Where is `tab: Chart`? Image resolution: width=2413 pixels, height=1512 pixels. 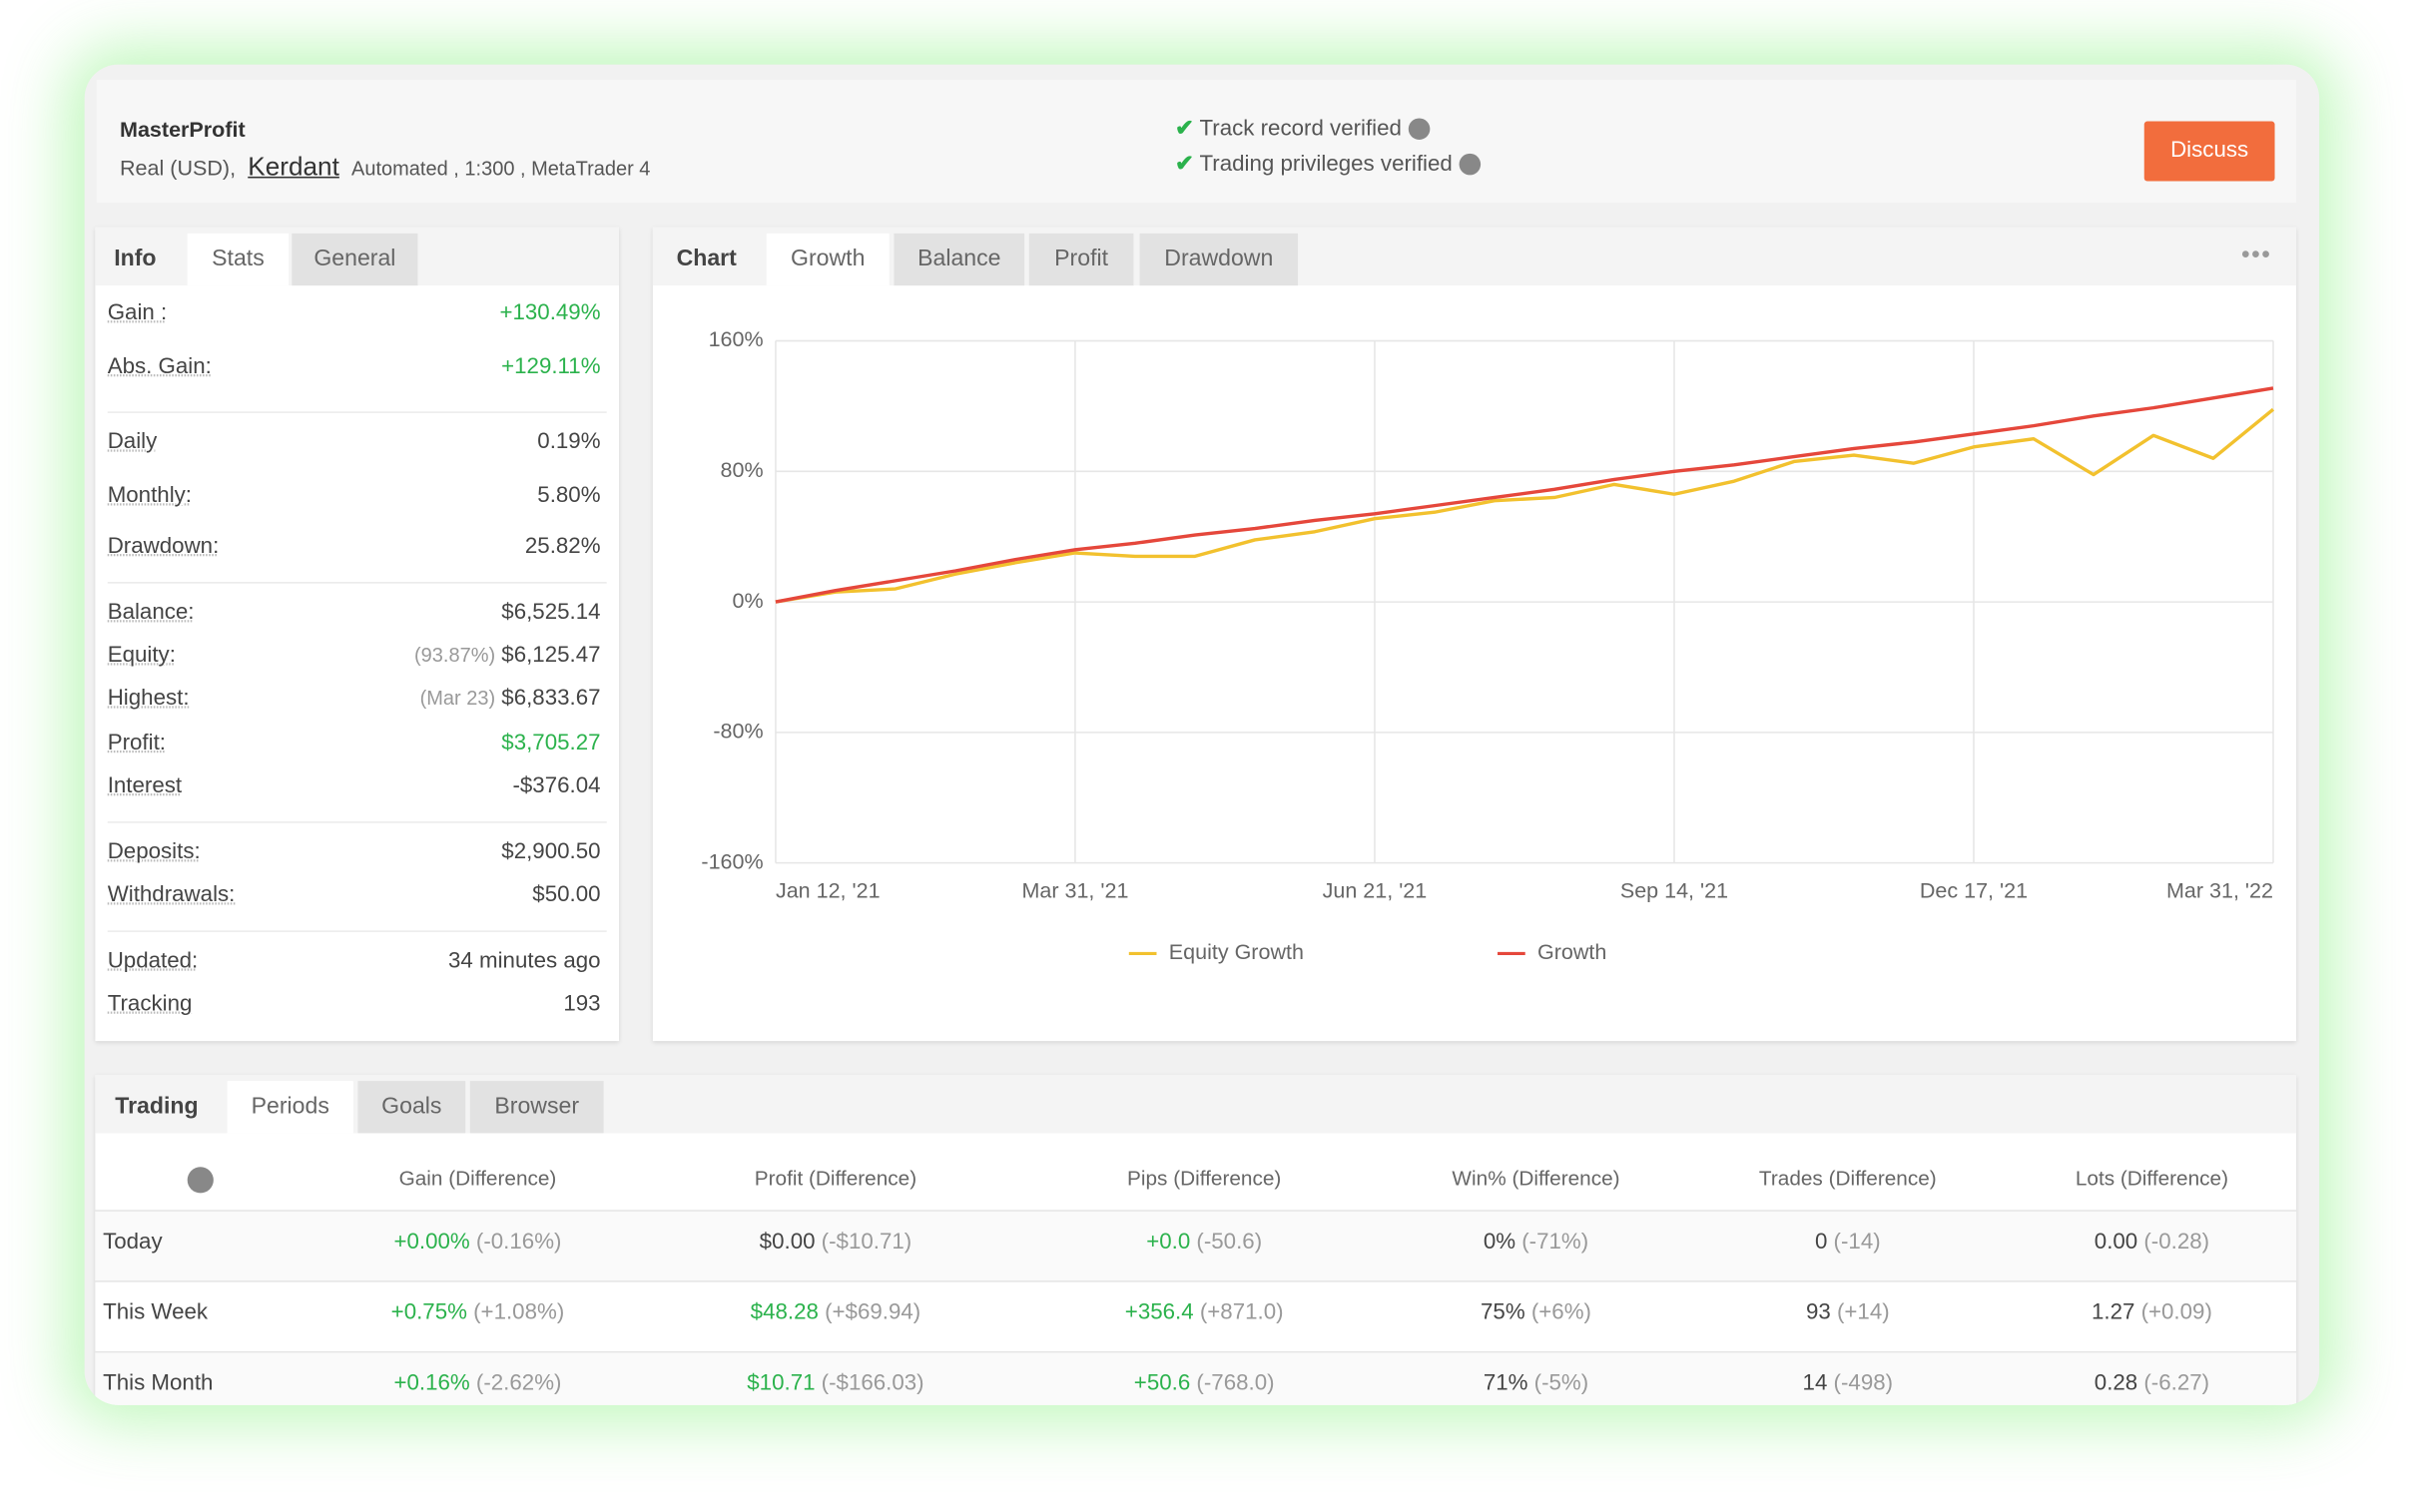 tab: Chart is located at coordinates (706, 259).